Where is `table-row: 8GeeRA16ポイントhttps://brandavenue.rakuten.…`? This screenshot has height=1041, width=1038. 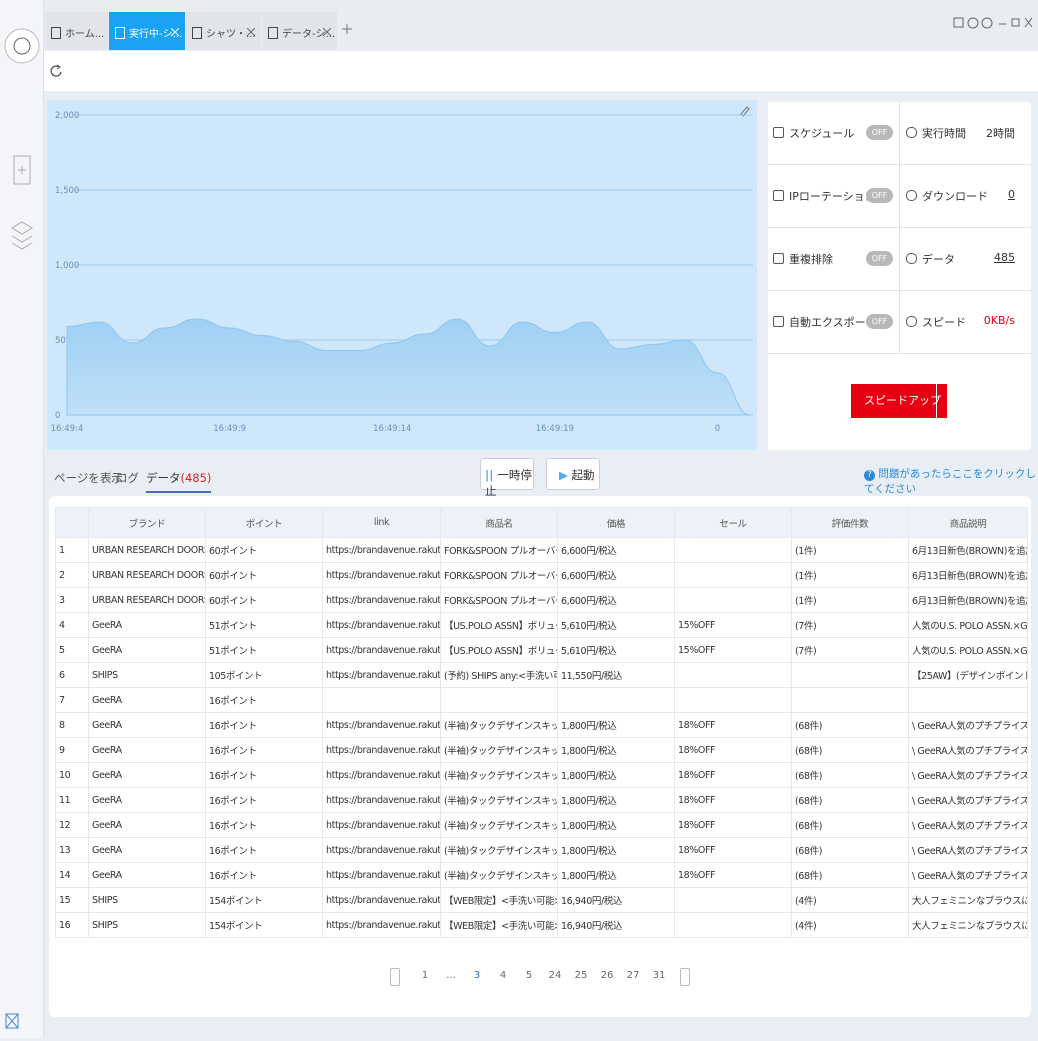 table-row: 8GeeRA16ポイントhttps://brandavenue.rakuten.… is located at coordinates (541, 725).